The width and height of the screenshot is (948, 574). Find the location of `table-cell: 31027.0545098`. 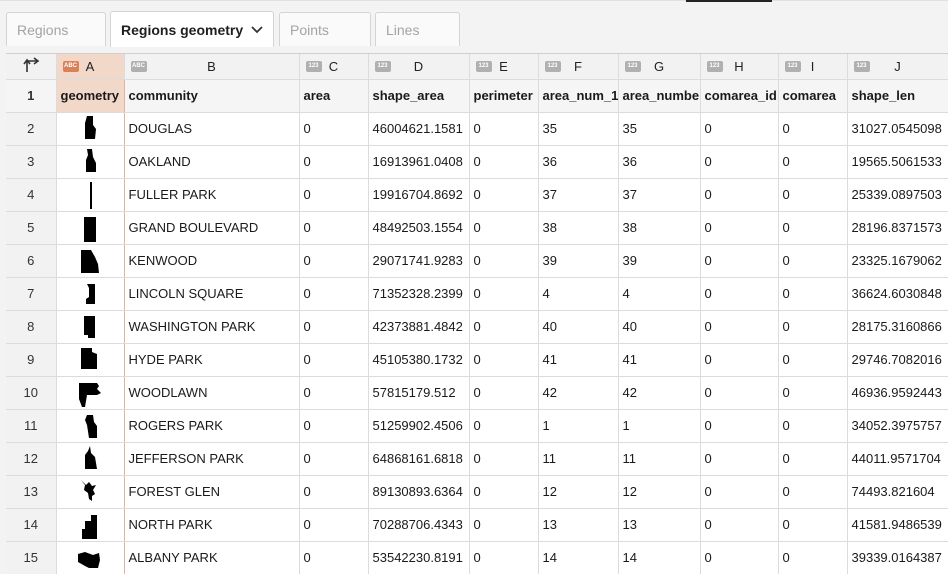

table-cell: 31027.0545098 is located at coordinates (897, 129).